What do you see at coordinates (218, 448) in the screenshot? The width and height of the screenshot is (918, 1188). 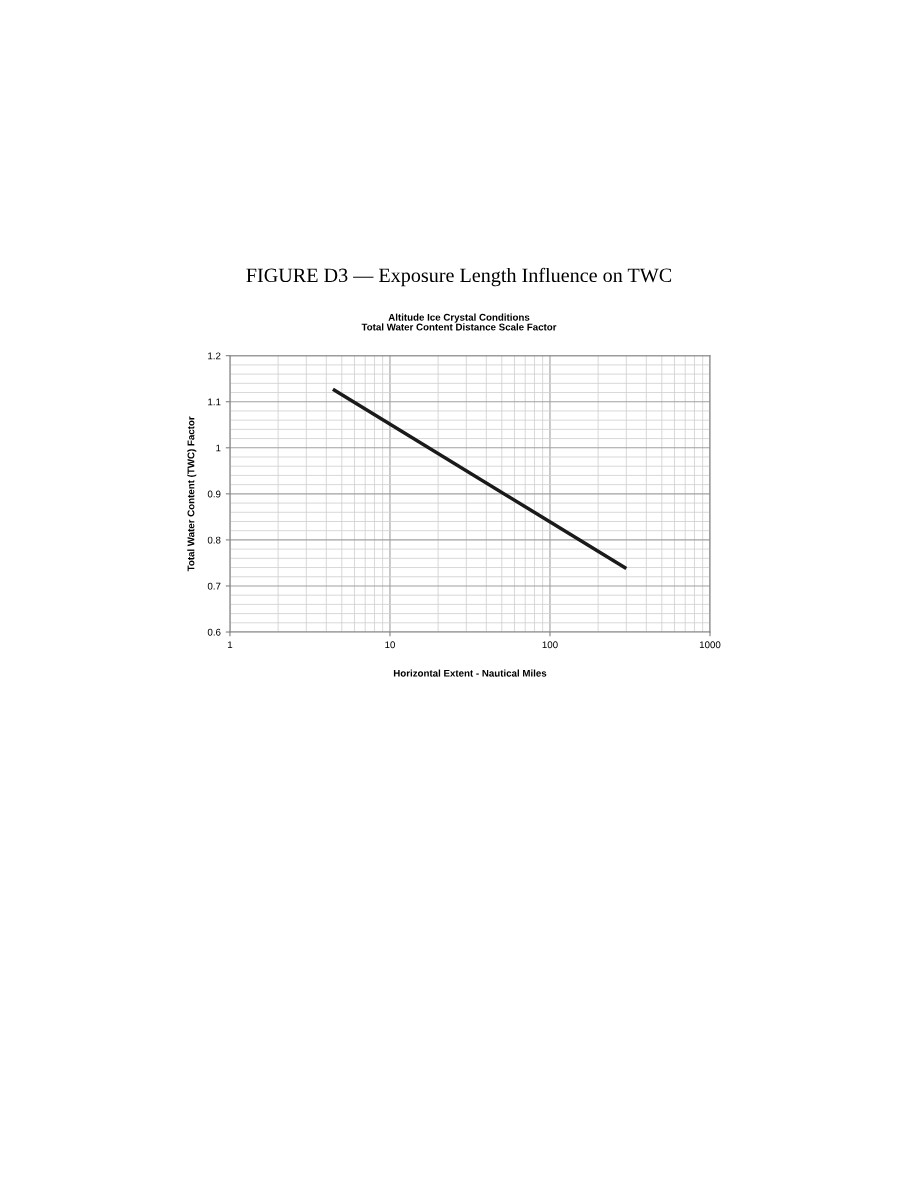 I see `y-tick-label: 1` at bounding box center [218, 448].